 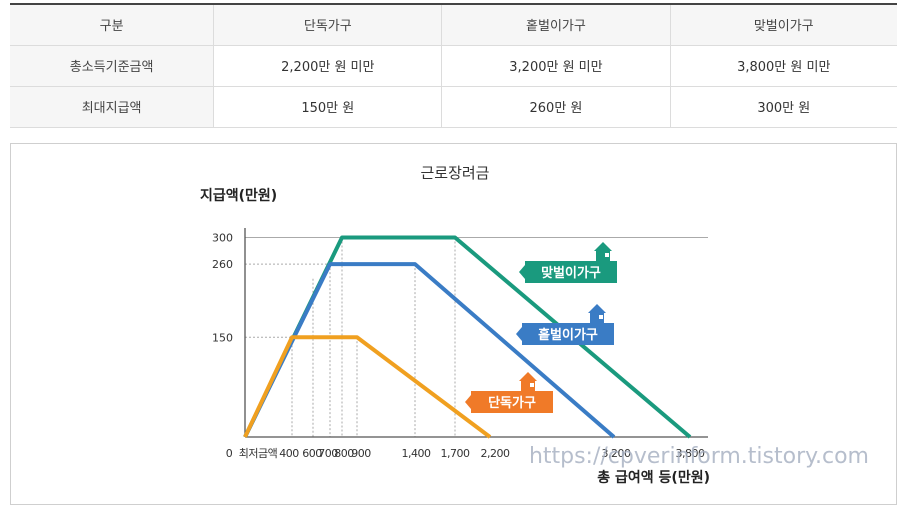 I want to click on table-header-row: 구분 단독가구 홑벌이가구 맞벌이가구, so click(x=453, y=24).